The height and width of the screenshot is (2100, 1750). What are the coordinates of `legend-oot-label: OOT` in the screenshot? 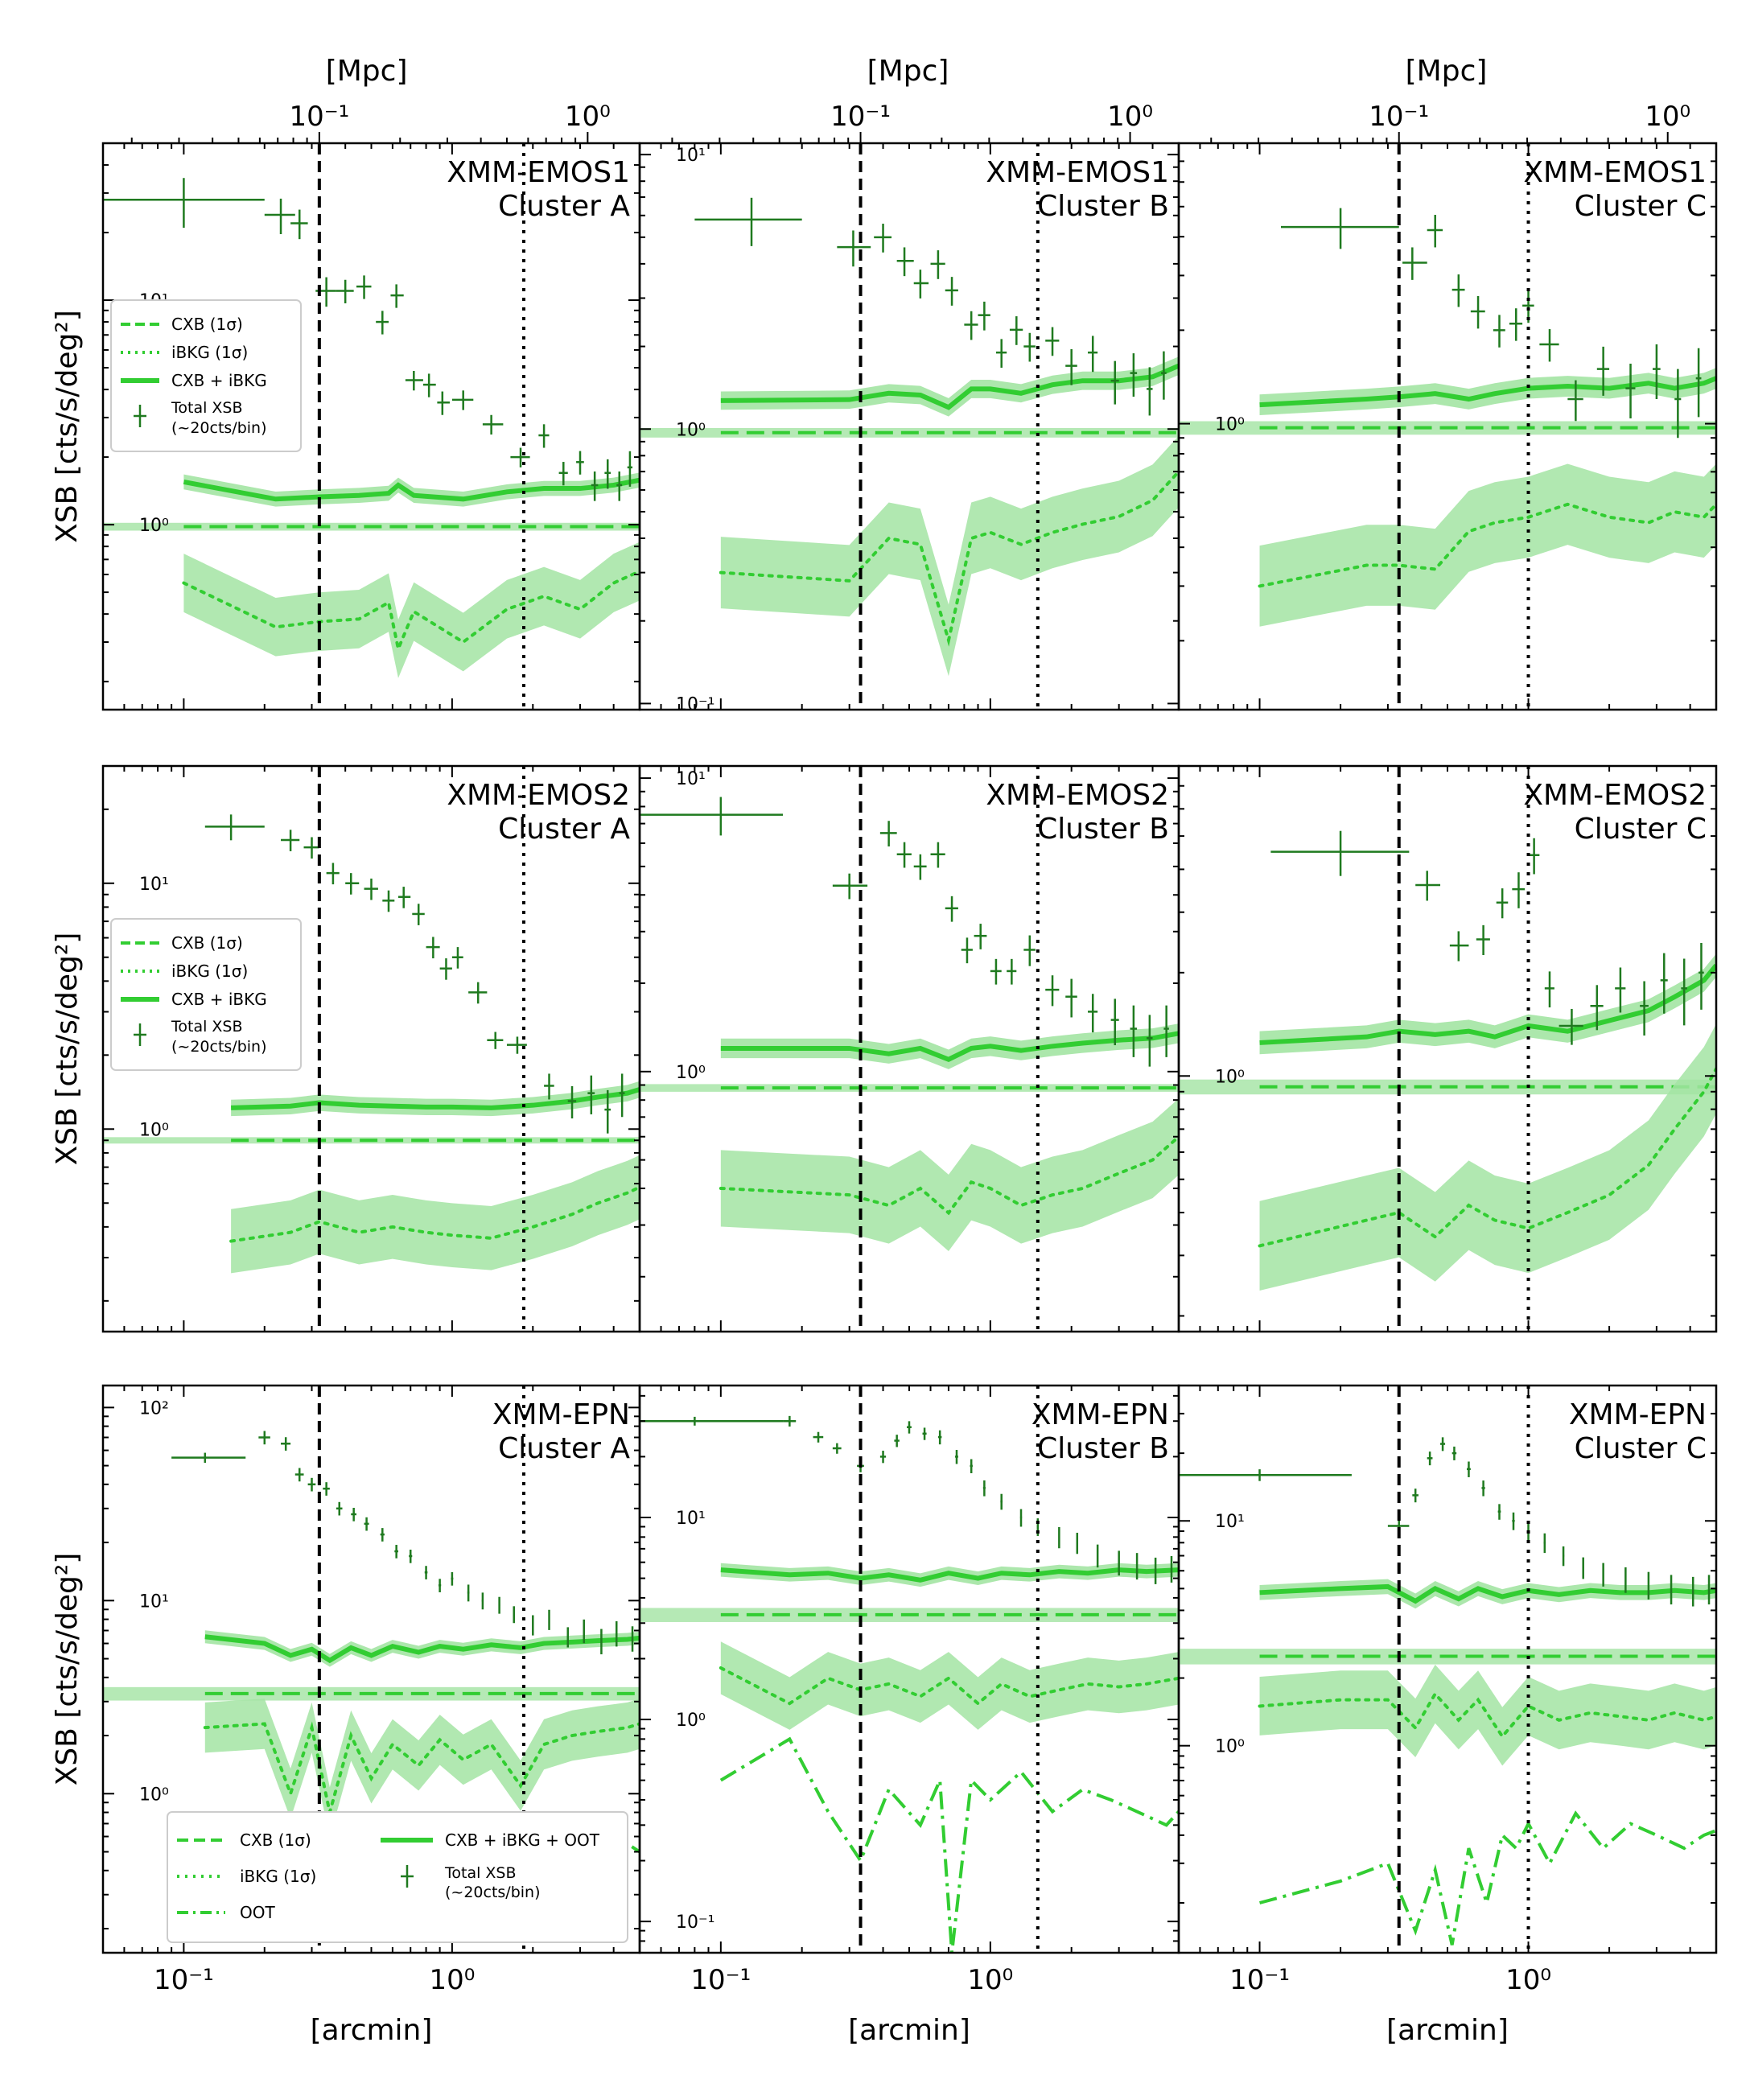 It's located at (257, 1912).